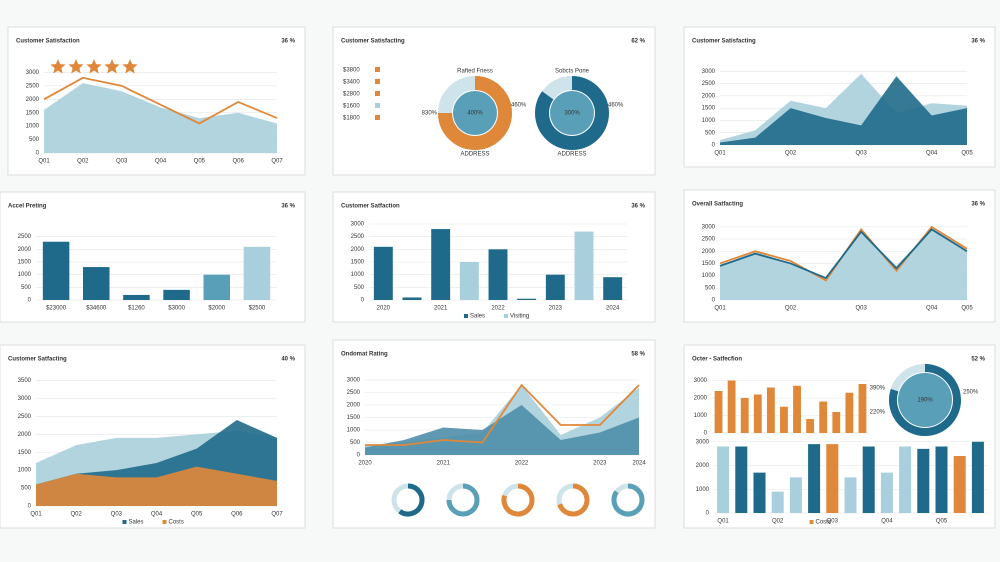 This screenshot has width=1000, height=562. I want to click on x-tick-label: 2022, so click(522, 464).